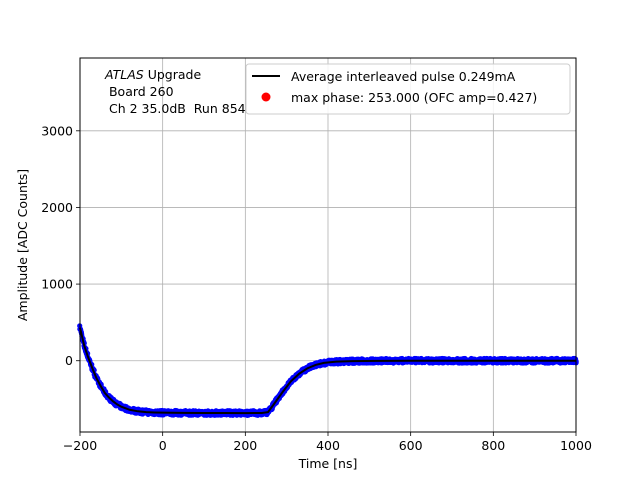 Image resolution: width=640 pixels, height=480 pixels. Describe the element at coordinates (139, 91) in the screenshot. I see `atlas-board: Board 260` at that location.